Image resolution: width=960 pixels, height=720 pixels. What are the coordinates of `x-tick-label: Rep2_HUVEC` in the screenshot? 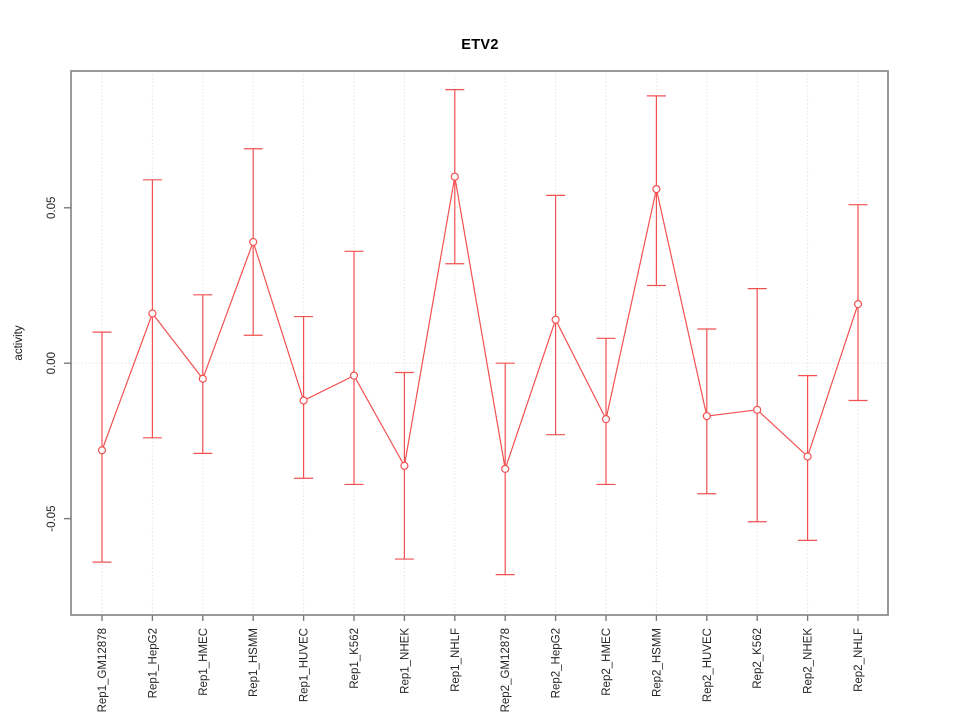 It's located at (708, 665).